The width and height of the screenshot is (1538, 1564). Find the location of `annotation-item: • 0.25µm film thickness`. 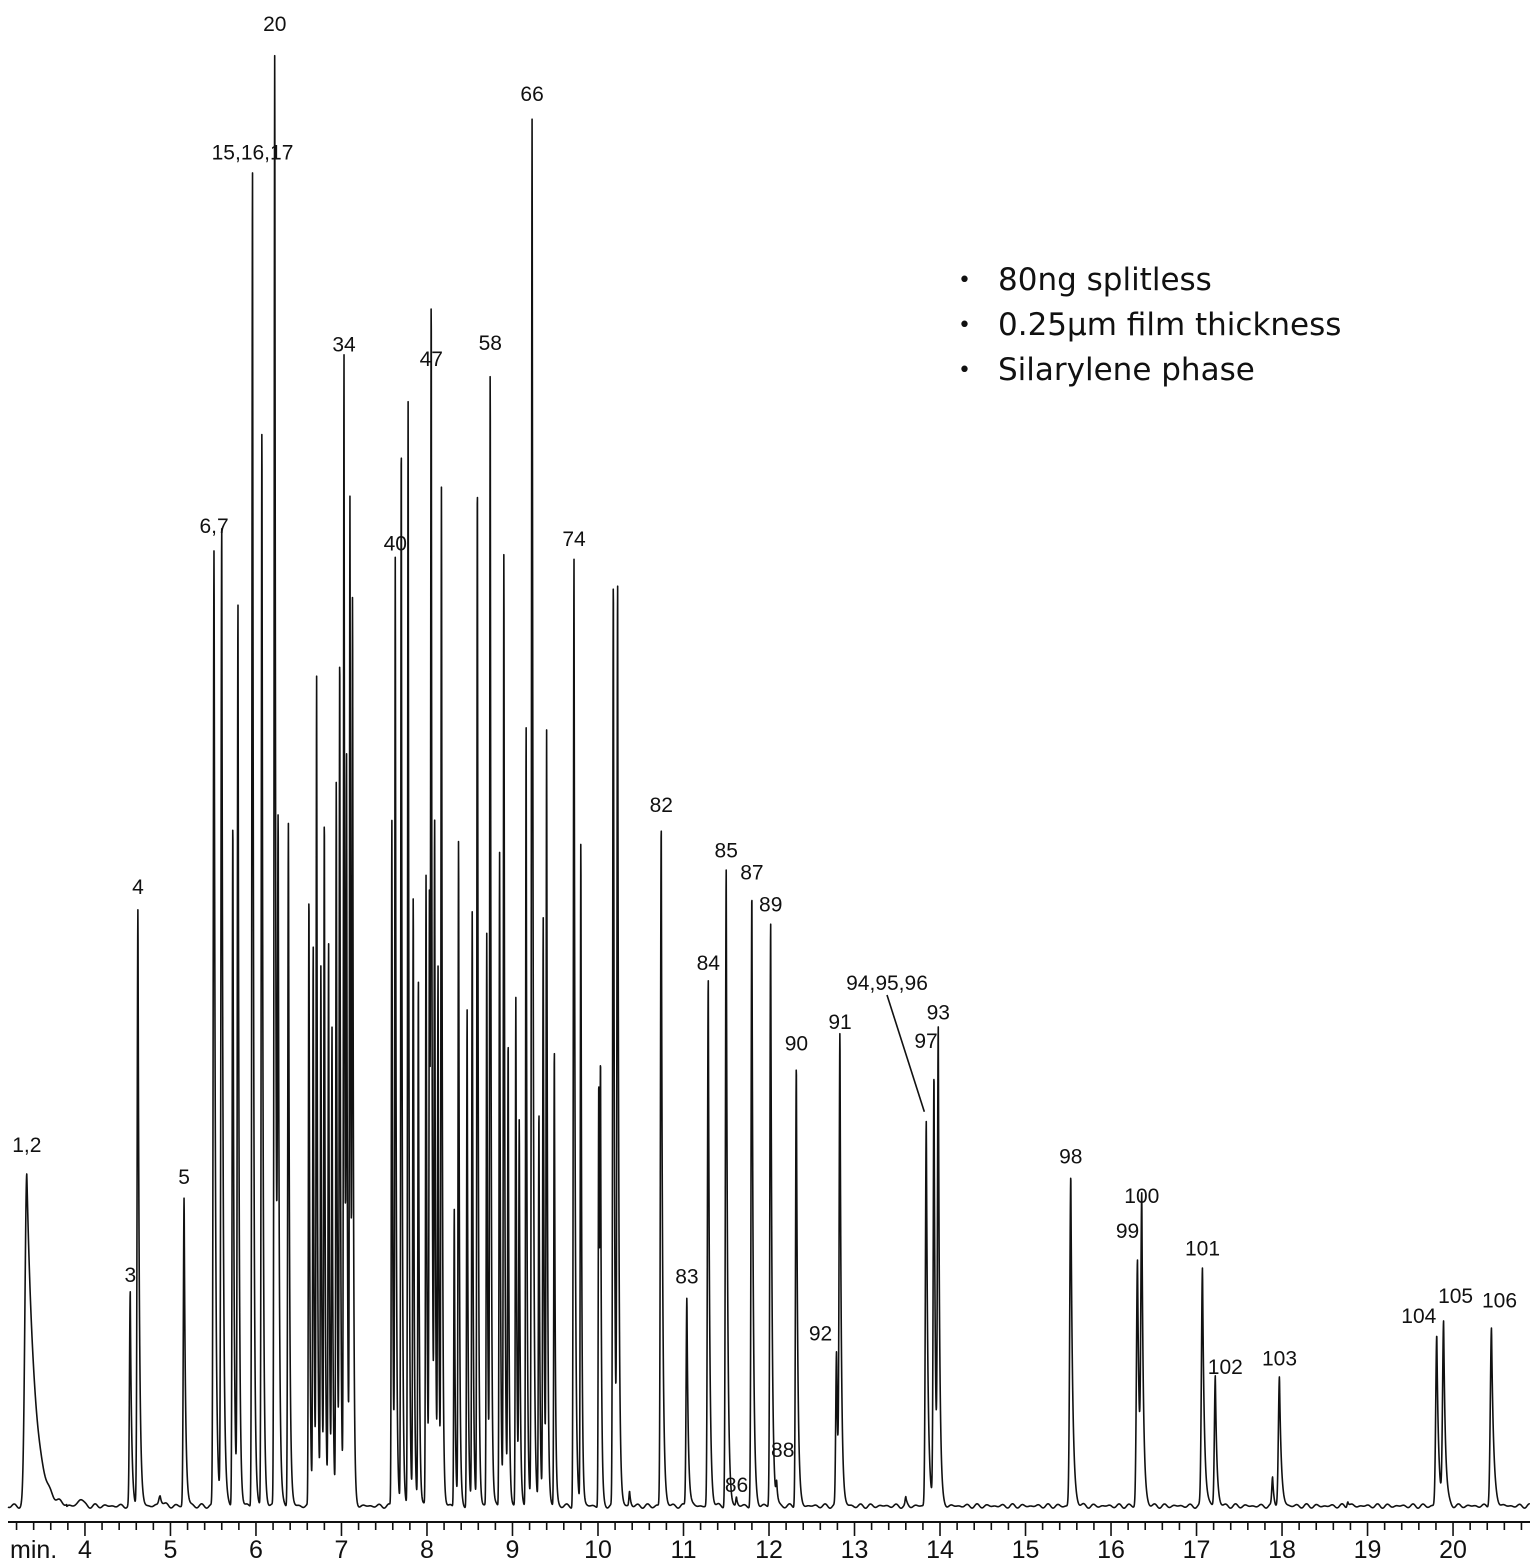

annotation-item: • 0.25µm film thickness is located at coordinates (1149, 325).